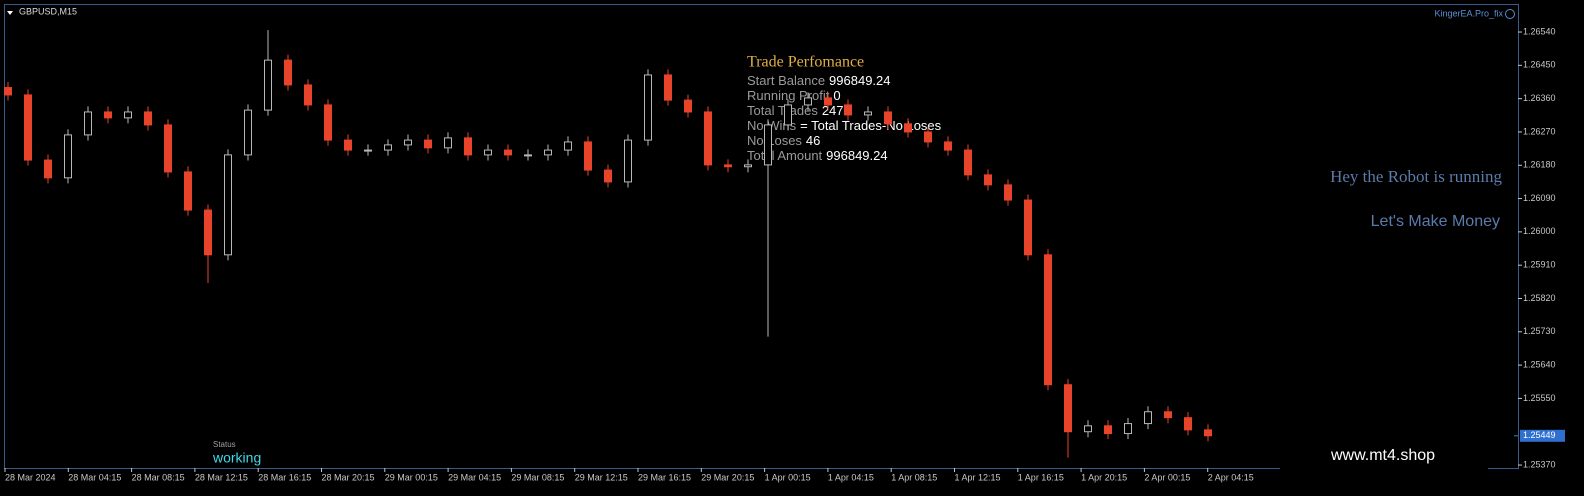 The image size is (1584, 496). Describe the element at coordinates (411, 477) in the screenshot. I see `x-tick-label: 29 Mar 00:15` at that location.